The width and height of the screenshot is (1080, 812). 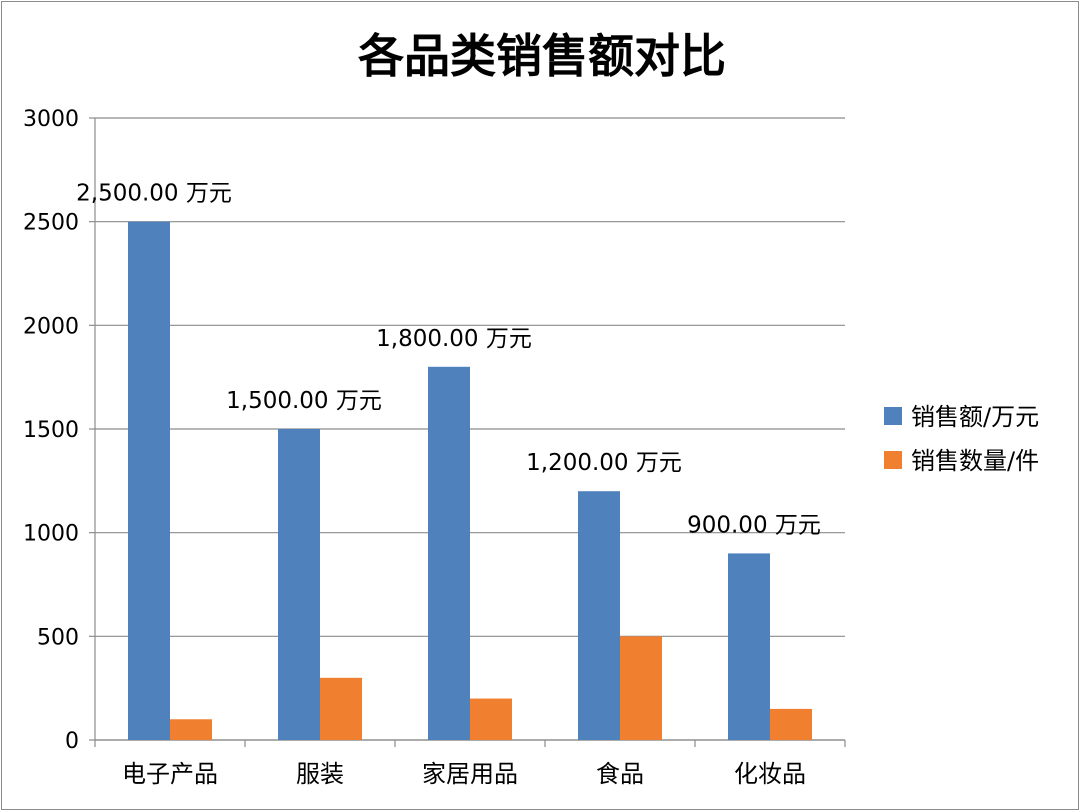 I want to click on data-label: 2,500.00 万元, so click(x=154, y=194).